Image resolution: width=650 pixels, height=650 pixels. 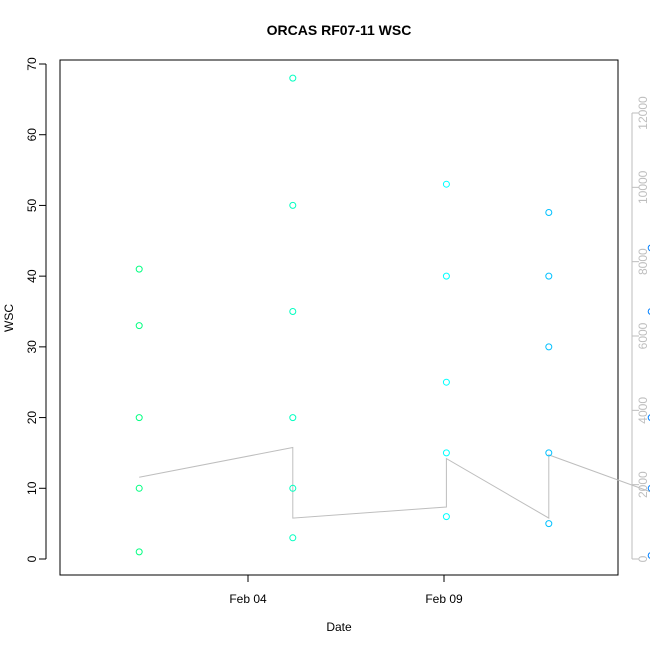 I want to click on y-tick-label: 50, so click(x=32, y=205).